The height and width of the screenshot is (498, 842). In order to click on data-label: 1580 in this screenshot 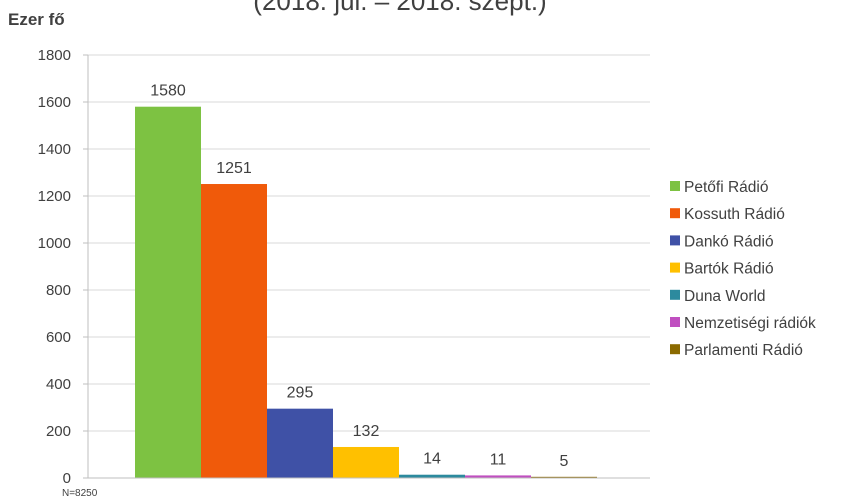, I will do `click(168, 91)`.